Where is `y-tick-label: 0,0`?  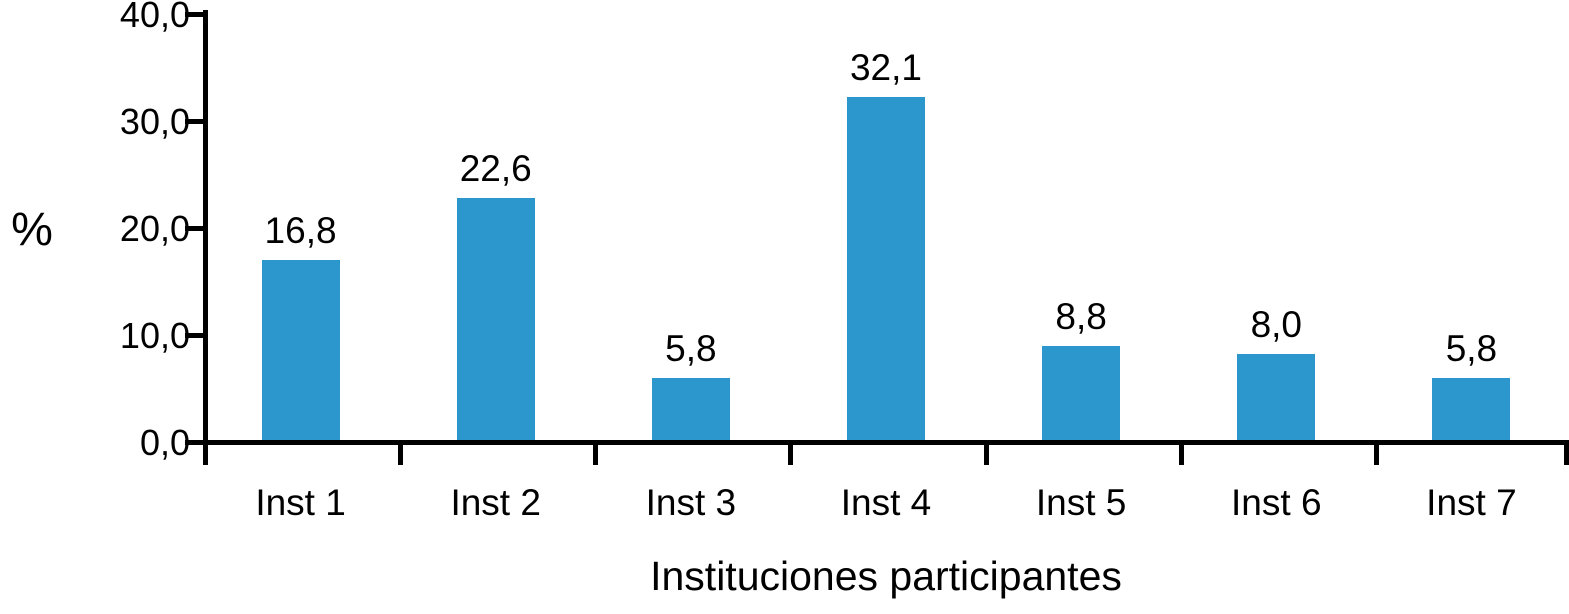 y-tick-label: 0,0 is located at coordinates (164, 442).